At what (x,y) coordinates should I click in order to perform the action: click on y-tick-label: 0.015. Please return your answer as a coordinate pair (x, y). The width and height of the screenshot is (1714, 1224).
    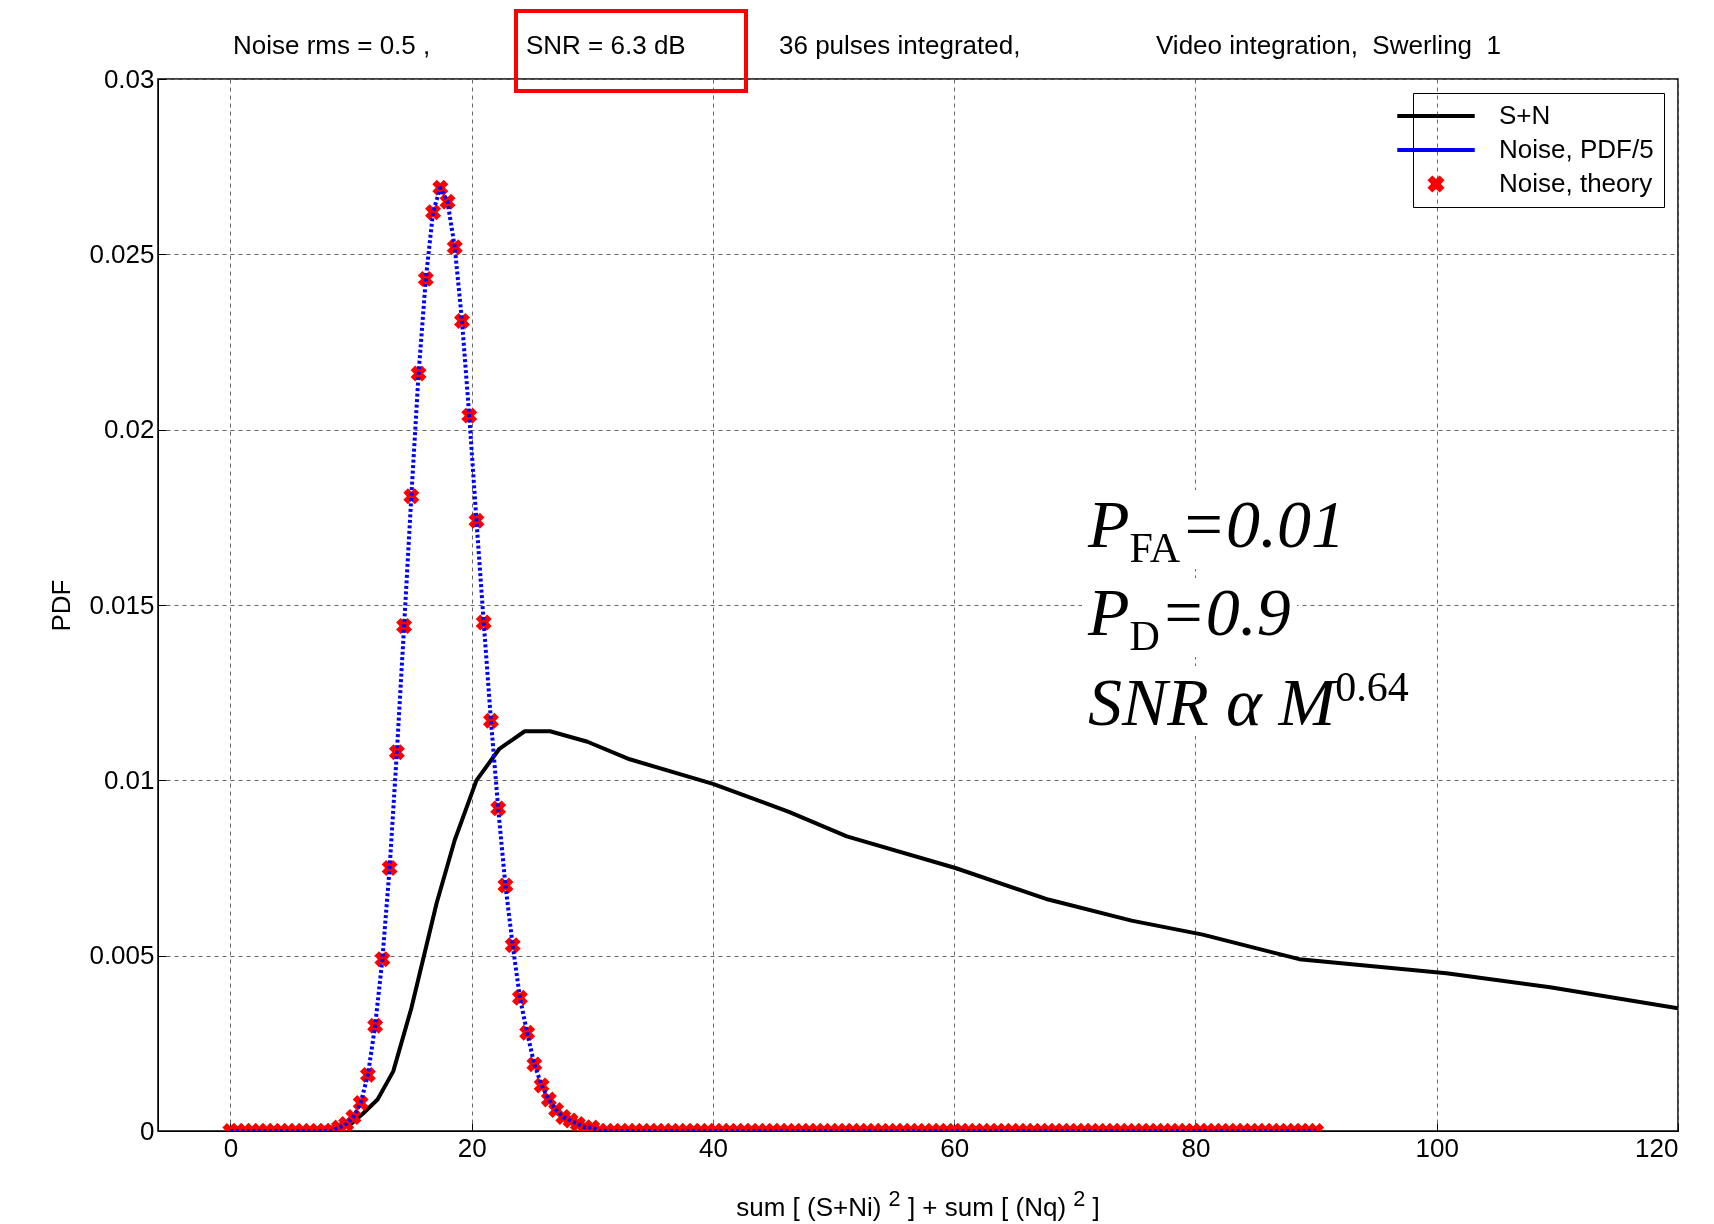
    Looking at the image, I should click on (122, 604).